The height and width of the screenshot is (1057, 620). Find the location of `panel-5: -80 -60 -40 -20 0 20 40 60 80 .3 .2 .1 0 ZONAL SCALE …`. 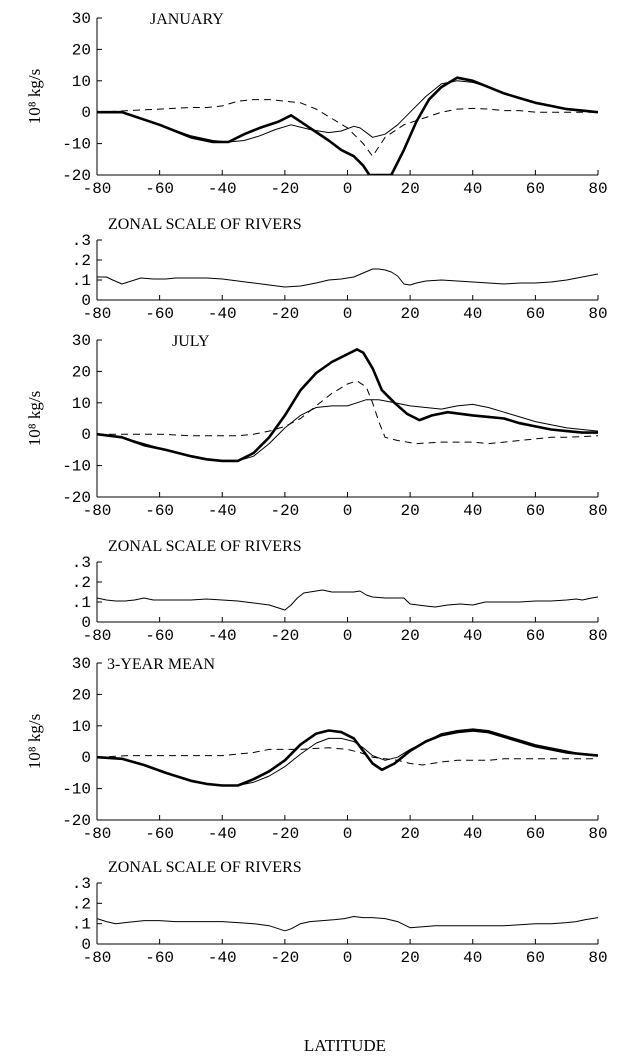

panel-5: -80 -60 -40 -20 0 20 40 60 80 .3 .2 .1 0 ZONAL SCALE … is located at coordinates (340, 913).